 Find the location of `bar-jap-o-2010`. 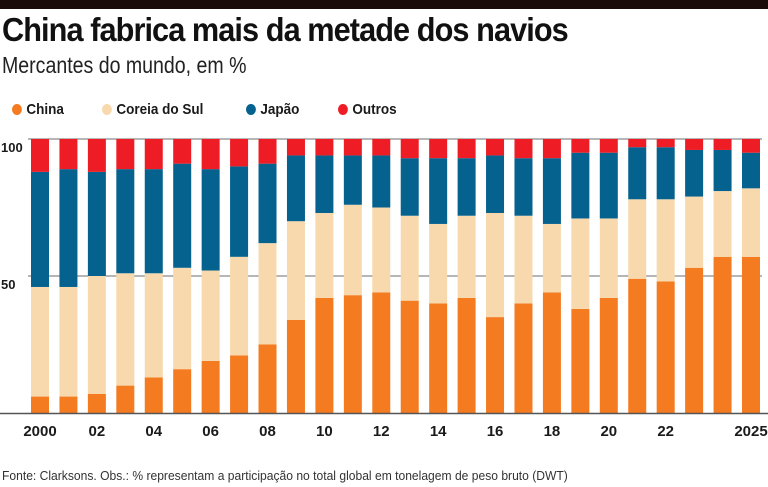

bar-jap-o-2010 is located at coordinates (324, 184).